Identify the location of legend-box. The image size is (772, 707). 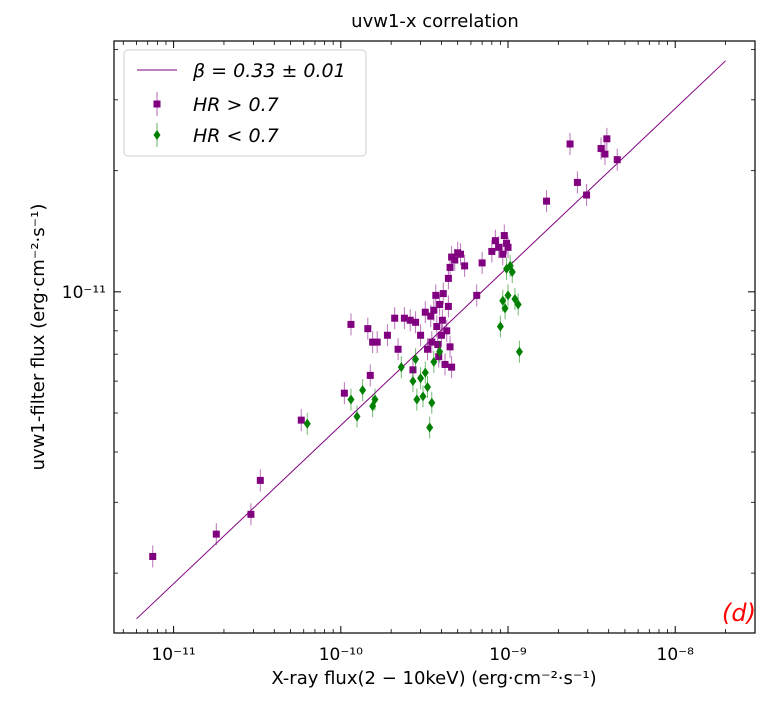
(245, 103).